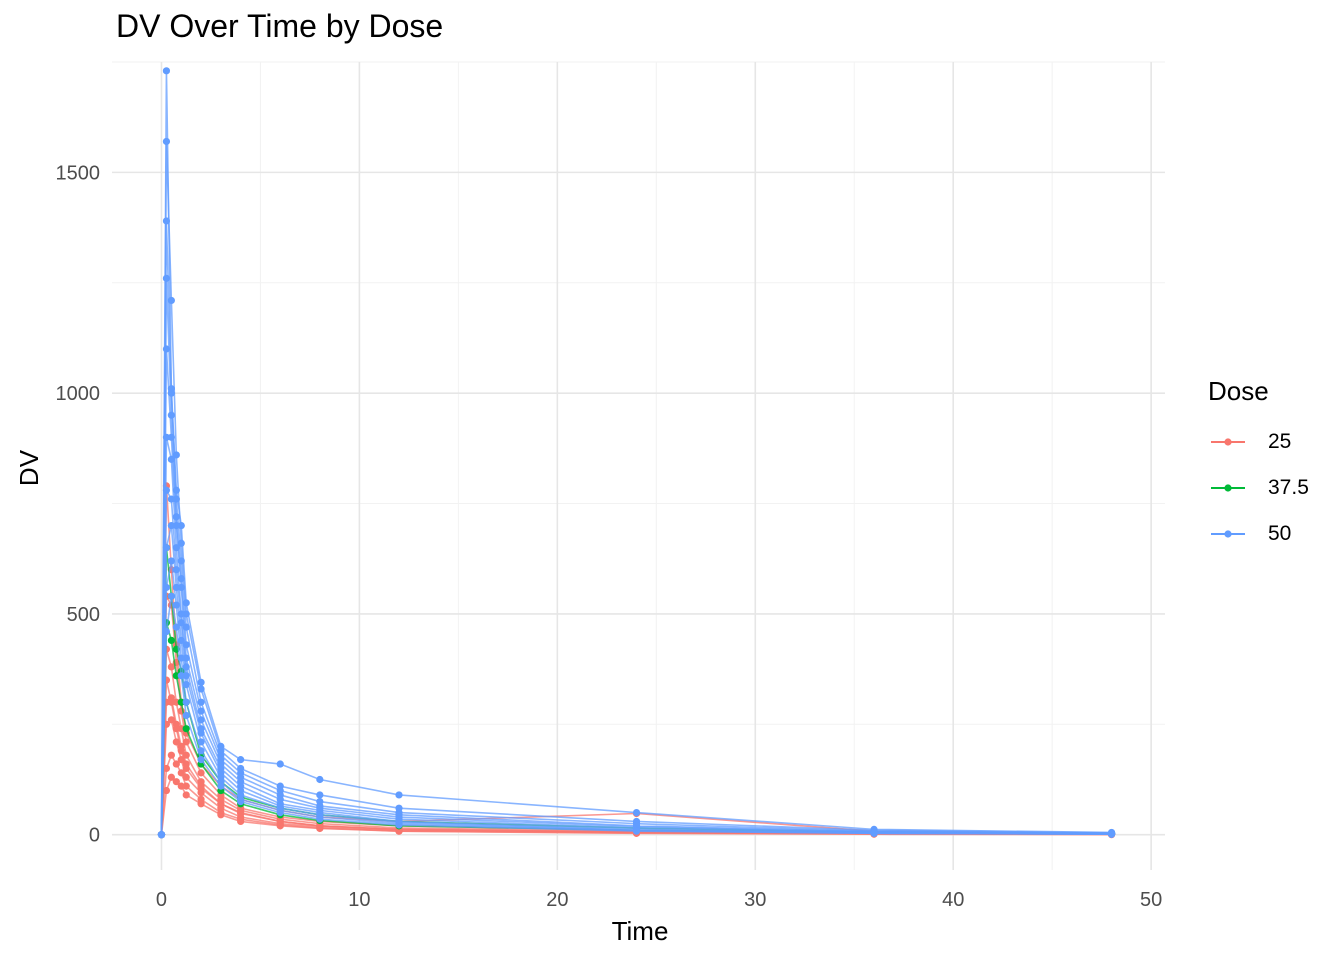  I want to click on x-tick-label: 0, so click(161, 900).